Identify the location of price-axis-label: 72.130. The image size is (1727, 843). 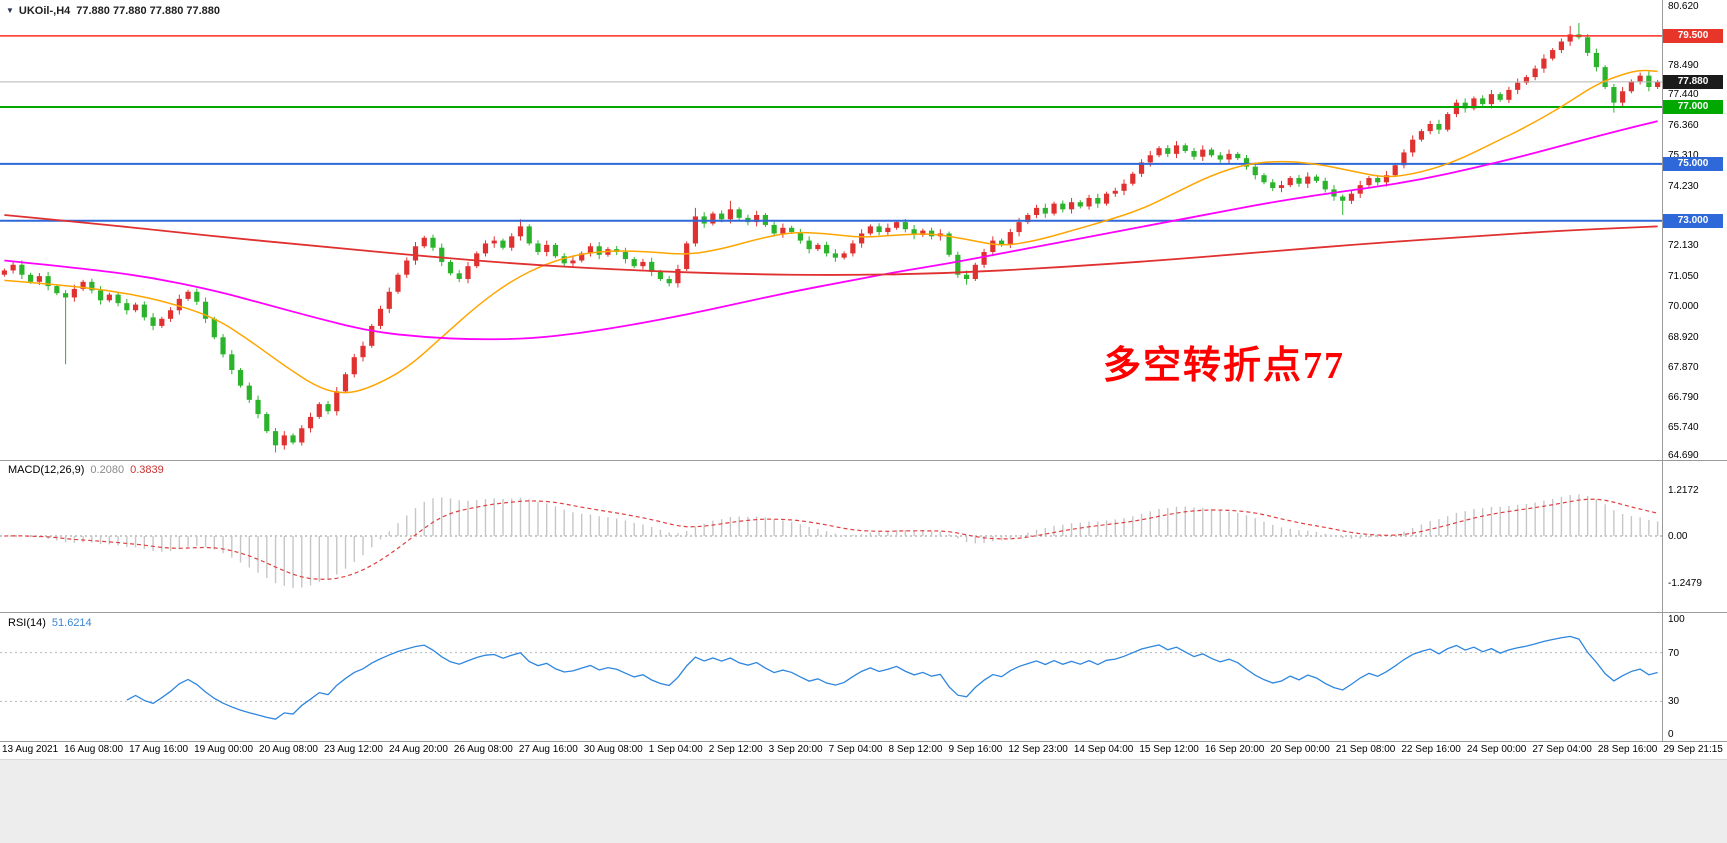
(1683, 246).